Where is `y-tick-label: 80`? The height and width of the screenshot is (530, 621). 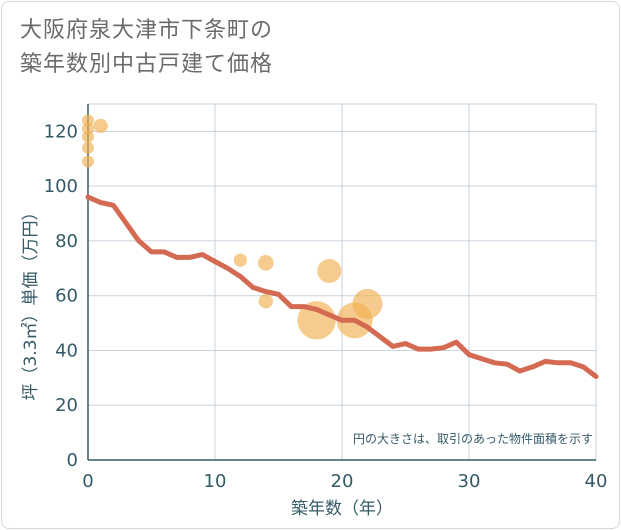
y-tick-label: 80 is located at coordinates (66, 241).